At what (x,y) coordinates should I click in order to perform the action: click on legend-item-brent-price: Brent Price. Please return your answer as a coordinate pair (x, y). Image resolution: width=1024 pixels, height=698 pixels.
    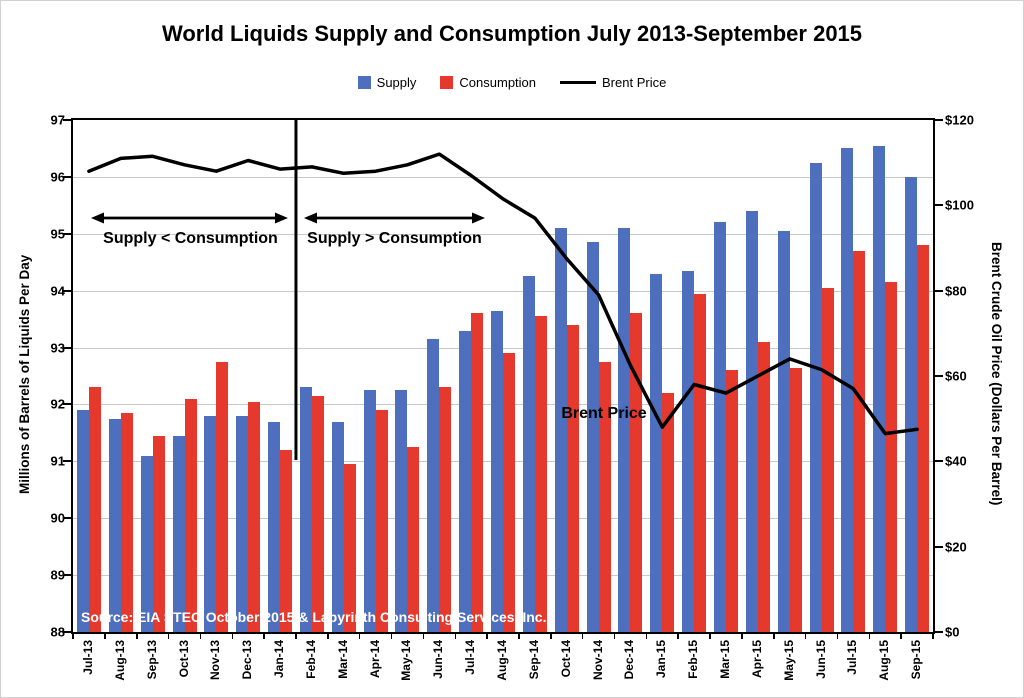
    Looking at the image, I should click on (613, 82).